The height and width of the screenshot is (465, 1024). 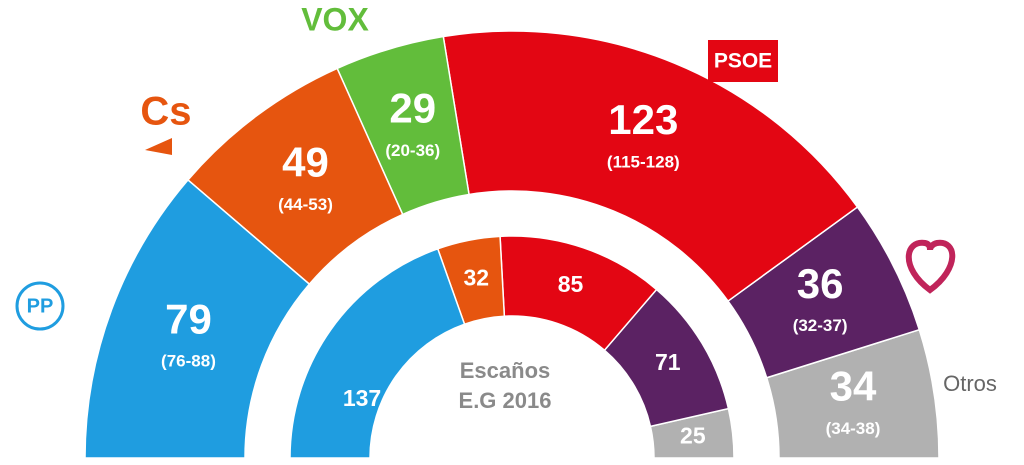 I want to click on party-label: PP, so click(x=40, y=306).